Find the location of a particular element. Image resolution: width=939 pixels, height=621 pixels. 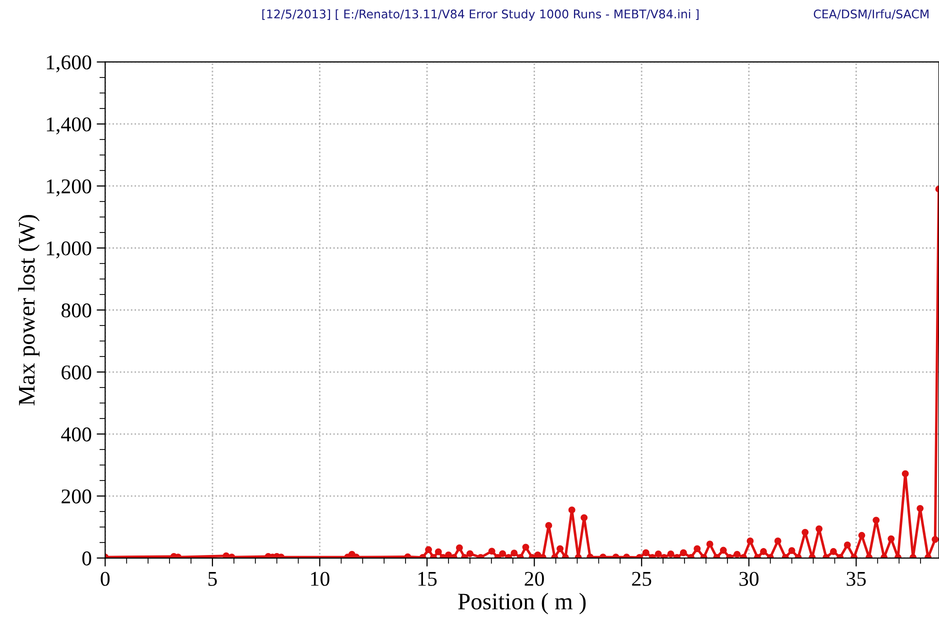

text: [12/5/2013] [ E:/Renato/13.11/V84 Error Study 1000 Runs - MEBT/V84.ini ] is located at coordinates (480, 15).